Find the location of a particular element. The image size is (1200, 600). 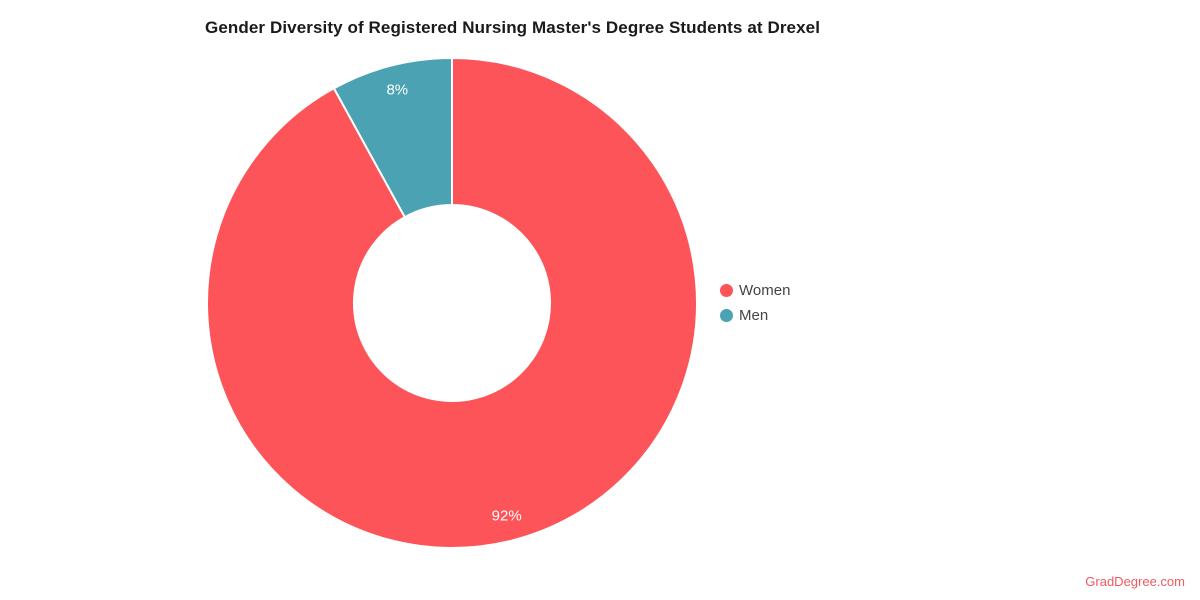

legend-label: Men is located at coordinates (754, 315).